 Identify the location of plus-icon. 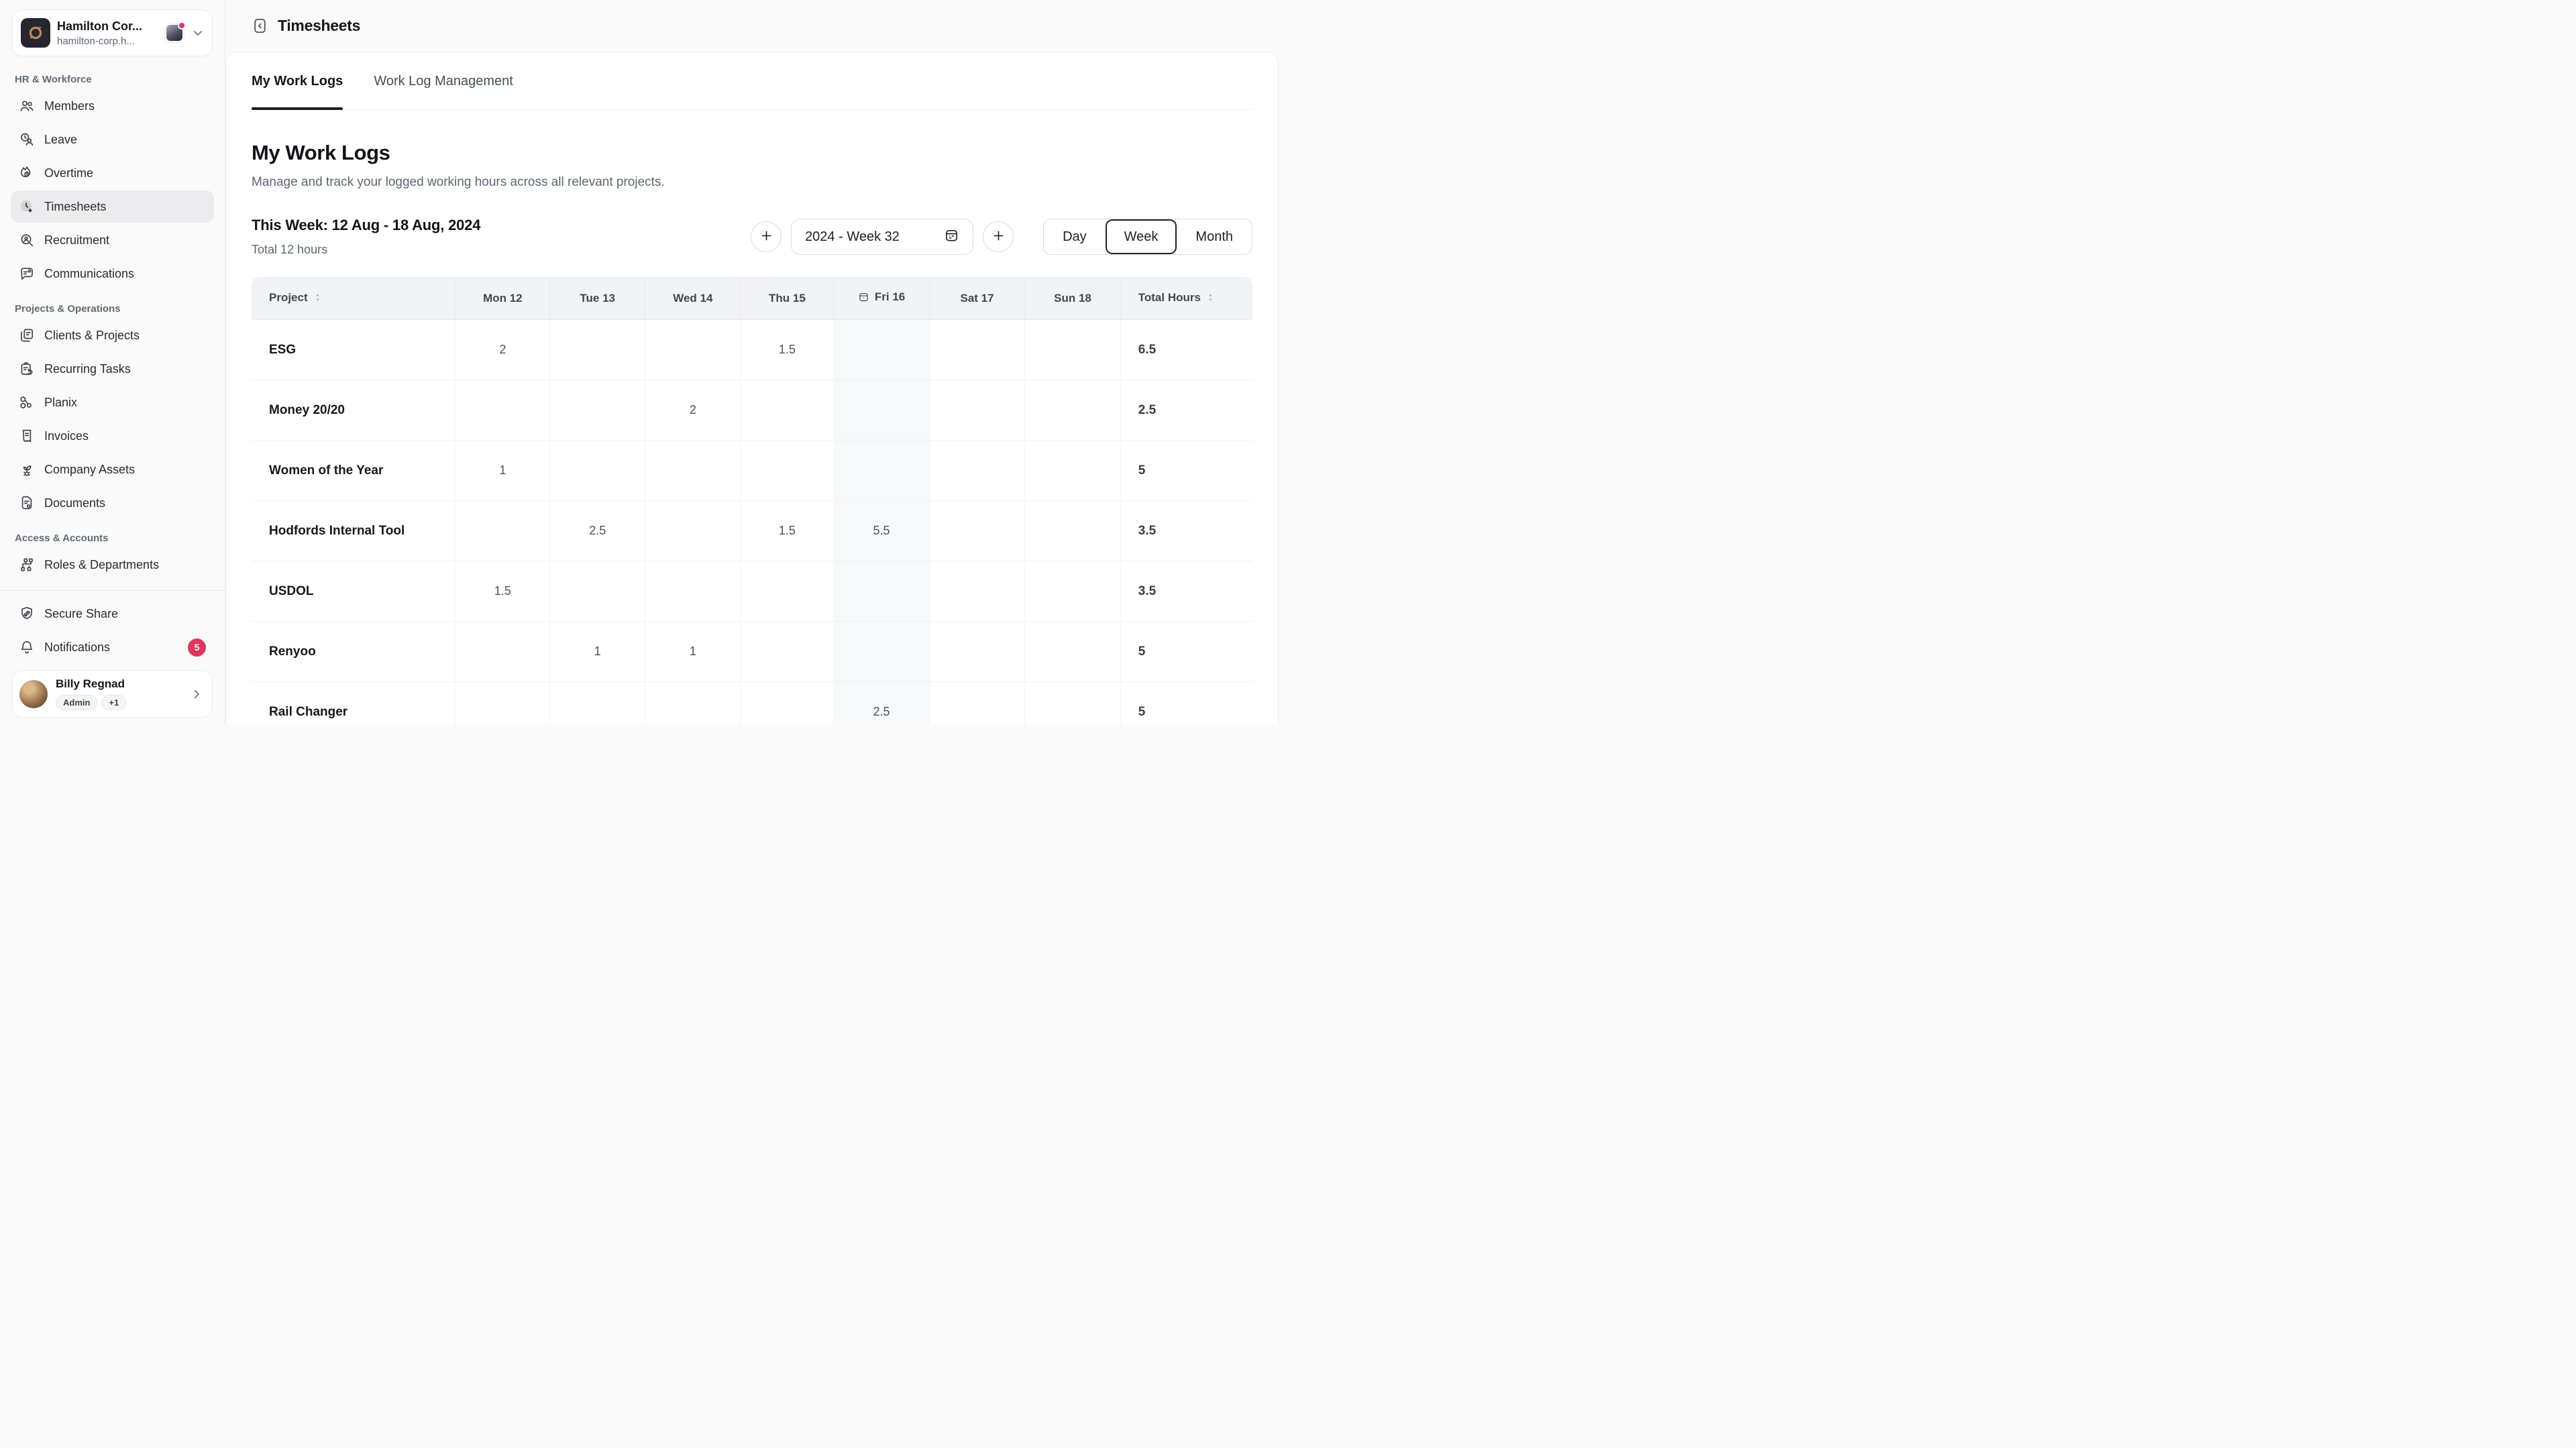
(766, 237).